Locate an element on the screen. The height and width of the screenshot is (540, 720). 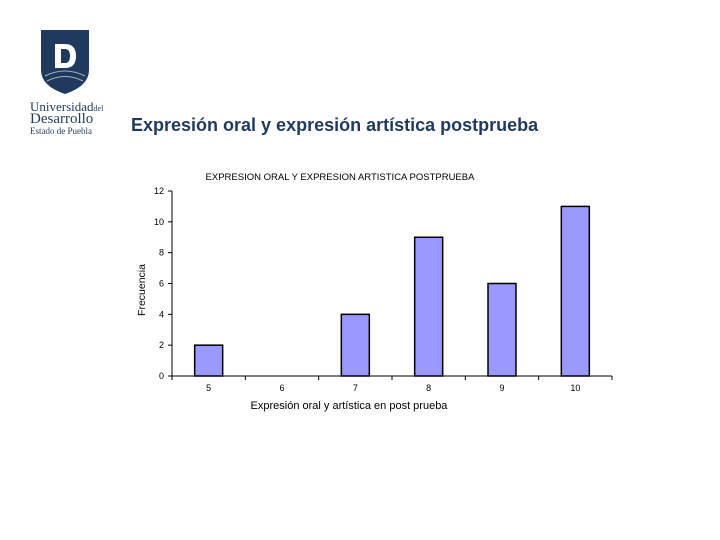
logo-name-line3: Estado de Puebla is located at coordinates (61, 131).